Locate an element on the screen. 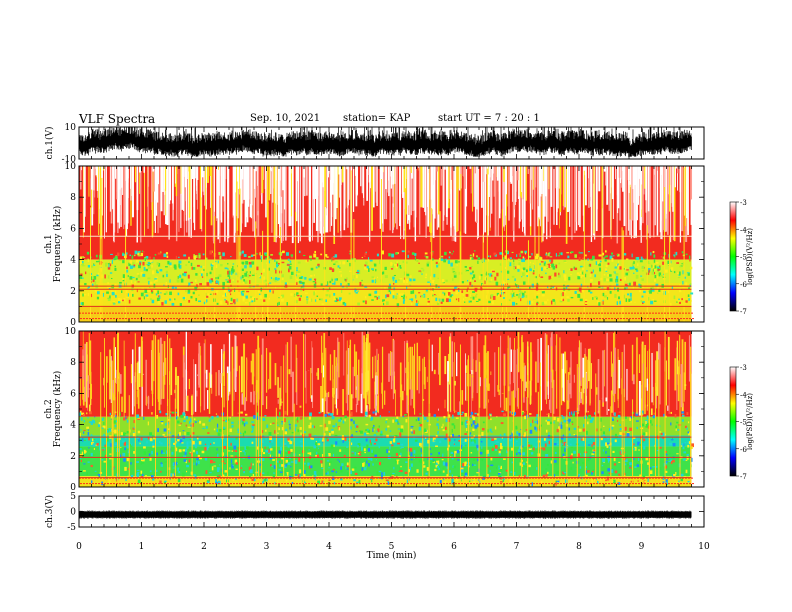 This screenshot has height=612, width=792. station-label: station= KAP is located at coordinates (377, 118).